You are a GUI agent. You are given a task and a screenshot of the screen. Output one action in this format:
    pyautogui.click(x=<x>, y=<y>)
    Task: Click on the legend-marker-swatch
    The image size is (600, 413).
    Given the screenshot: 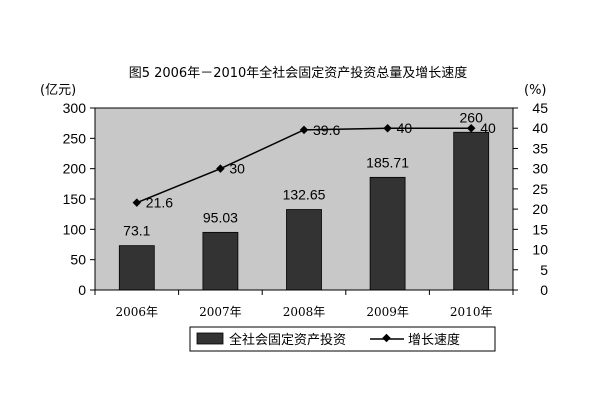 What is the action you would take?
    pyautogui.click(x=386, y=338)
    